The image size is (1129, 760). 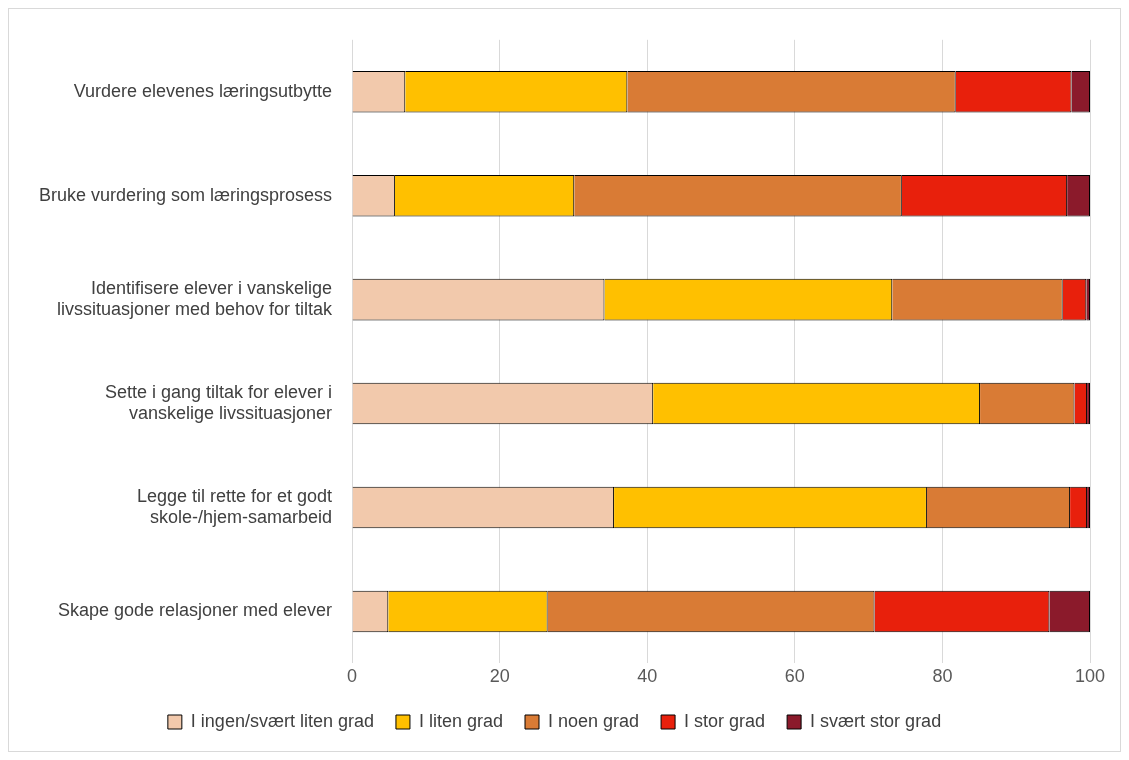 What do you see at coordinates (461, 720) in the screenshot?
I see `legend-label: I liten grad` at bounding box center [461, 720].